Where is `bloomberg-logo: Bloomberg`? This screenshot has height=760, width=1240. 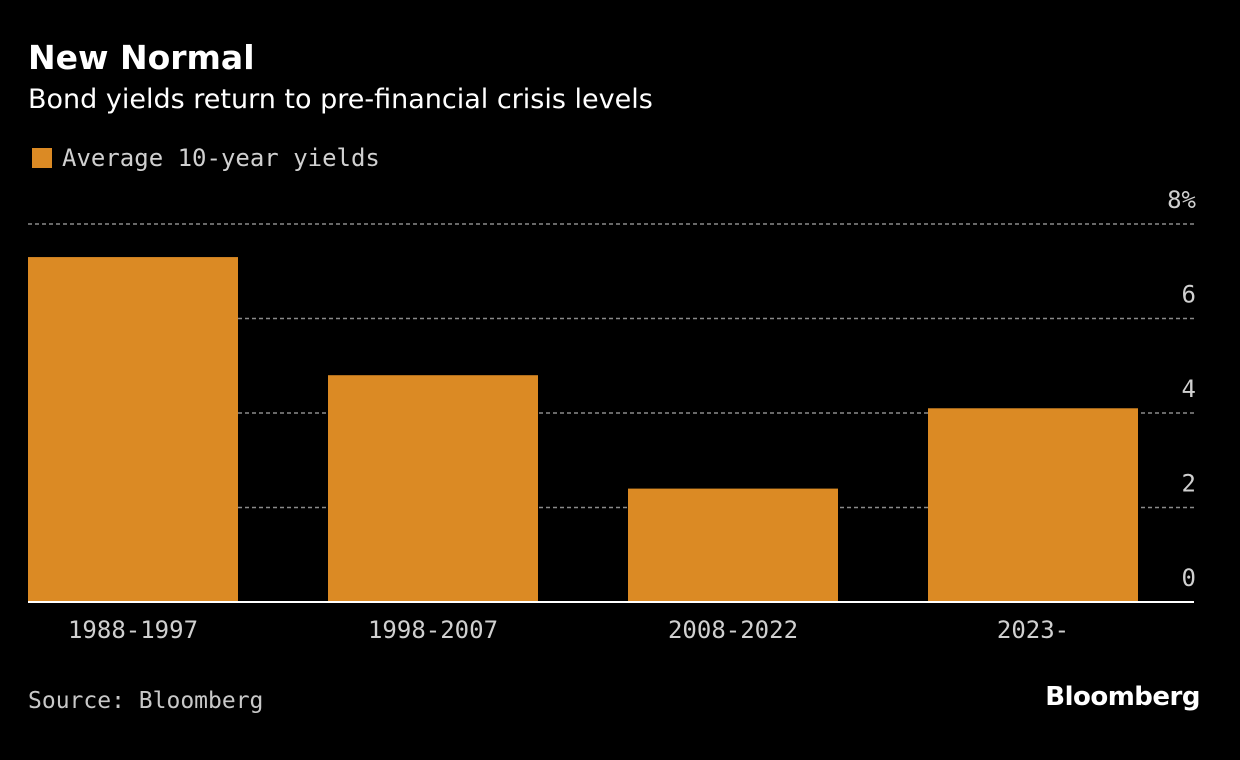 bloomberg-logo: Bloomberg is located at coordinates (1122, 697).